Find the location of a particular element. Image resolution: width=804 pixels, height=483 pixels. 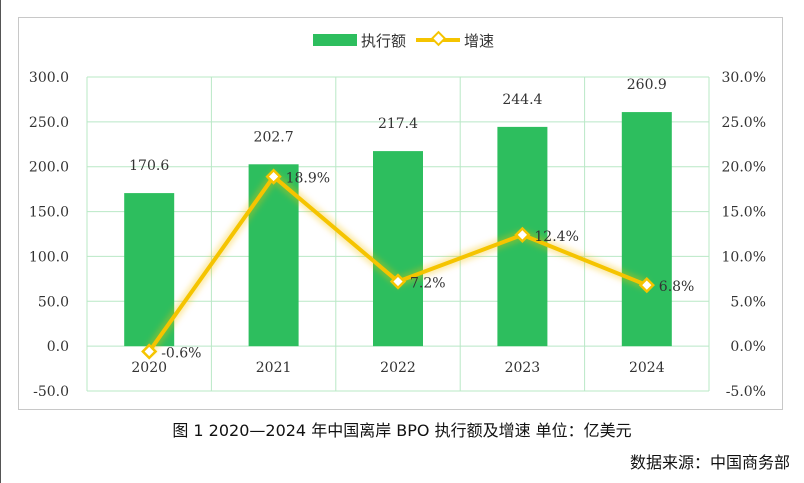

y-right-tick-label: 0.0% is located at coordinates (748, 347).